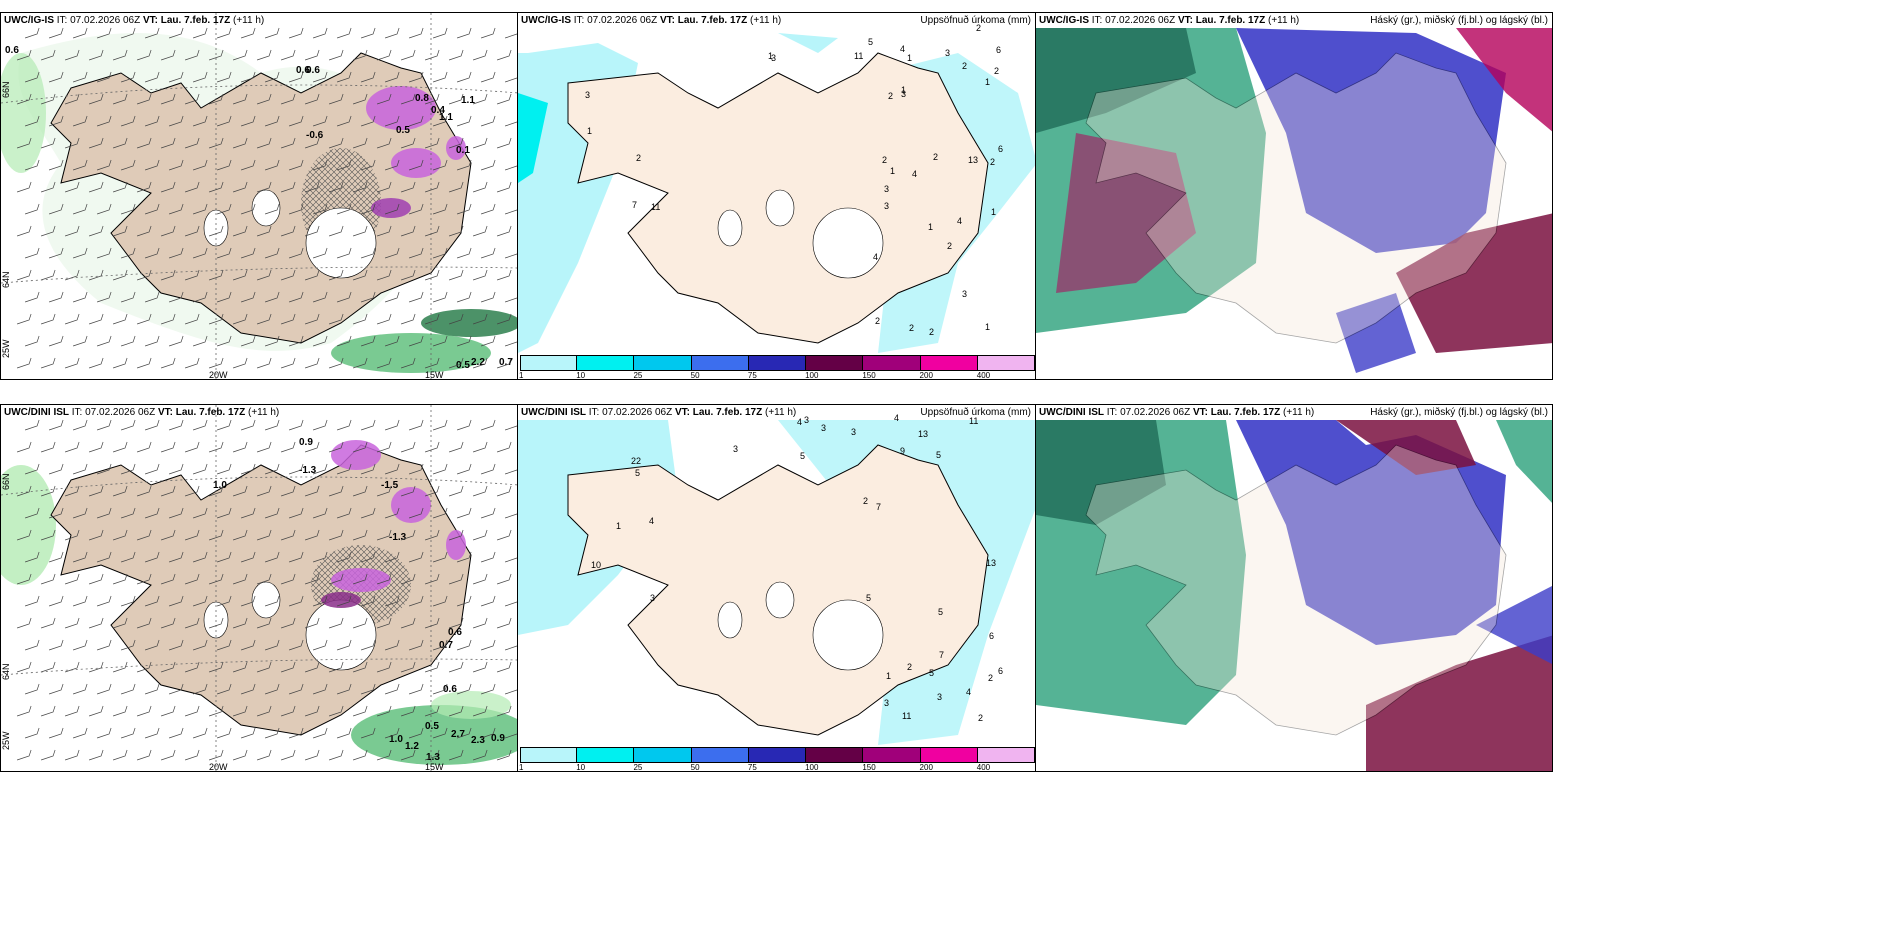  I want to click on precipitation-legend, so click(777, 363).